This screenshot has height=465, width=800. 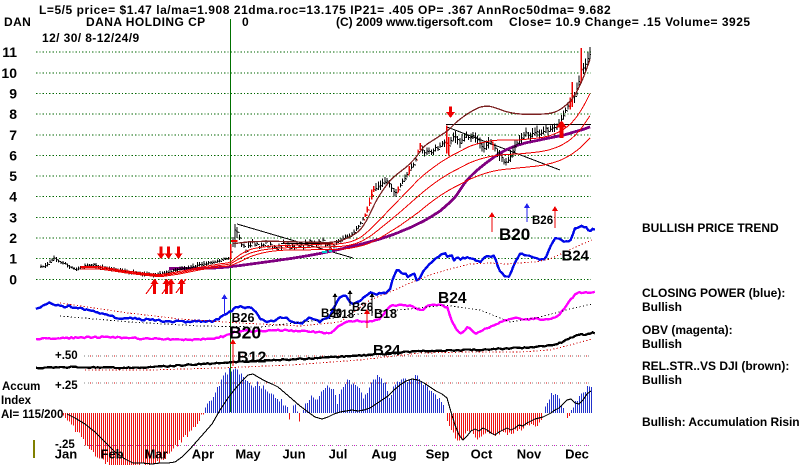 I want to click on svg-text: -.25, so click(x=65, y=445).